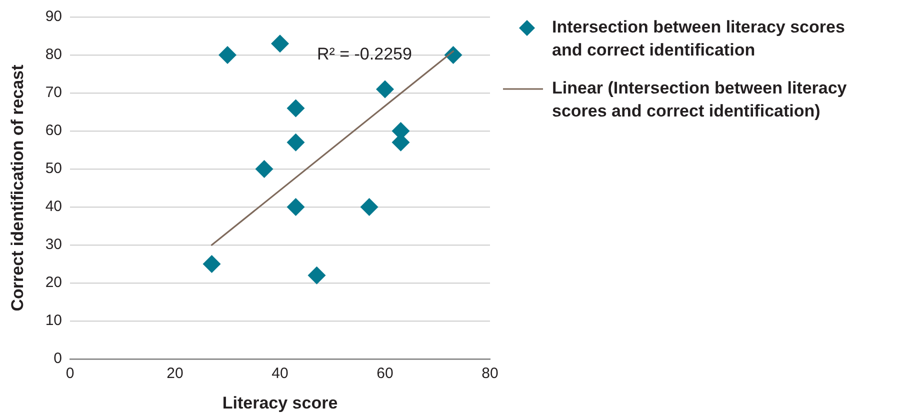 This screenshot has width=899, height=416. What do you see at coordinates (53, 321) in the screenshot?
I see `y-tick-label: 10` at bounding box center [53, 321].